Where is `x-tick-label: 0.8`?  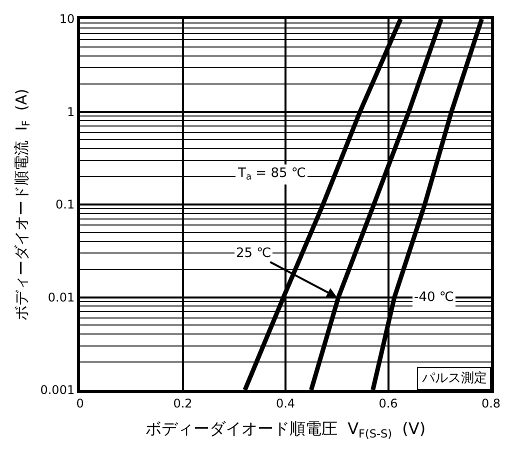
x-tick-label: 0.8 is located at coordinates (491, 403).